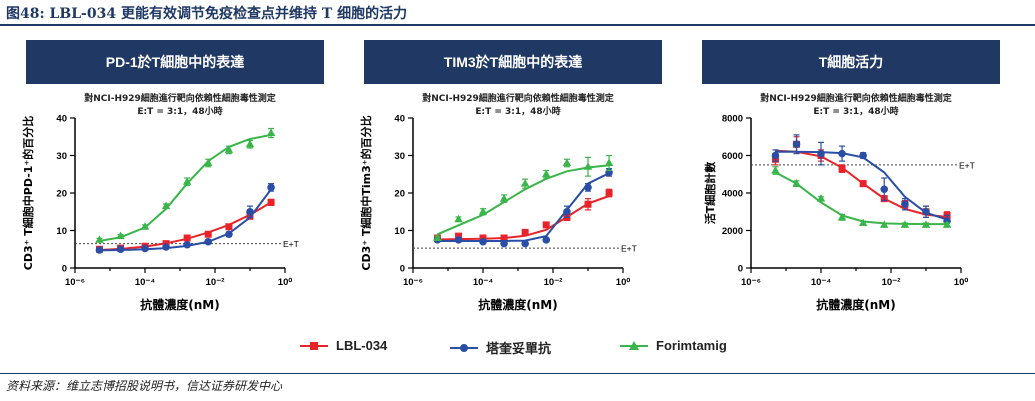 The height and width of the screenshot is (401, 1035). I want to click on legend-item-lbl034: LBL-034, so click(343, 345).